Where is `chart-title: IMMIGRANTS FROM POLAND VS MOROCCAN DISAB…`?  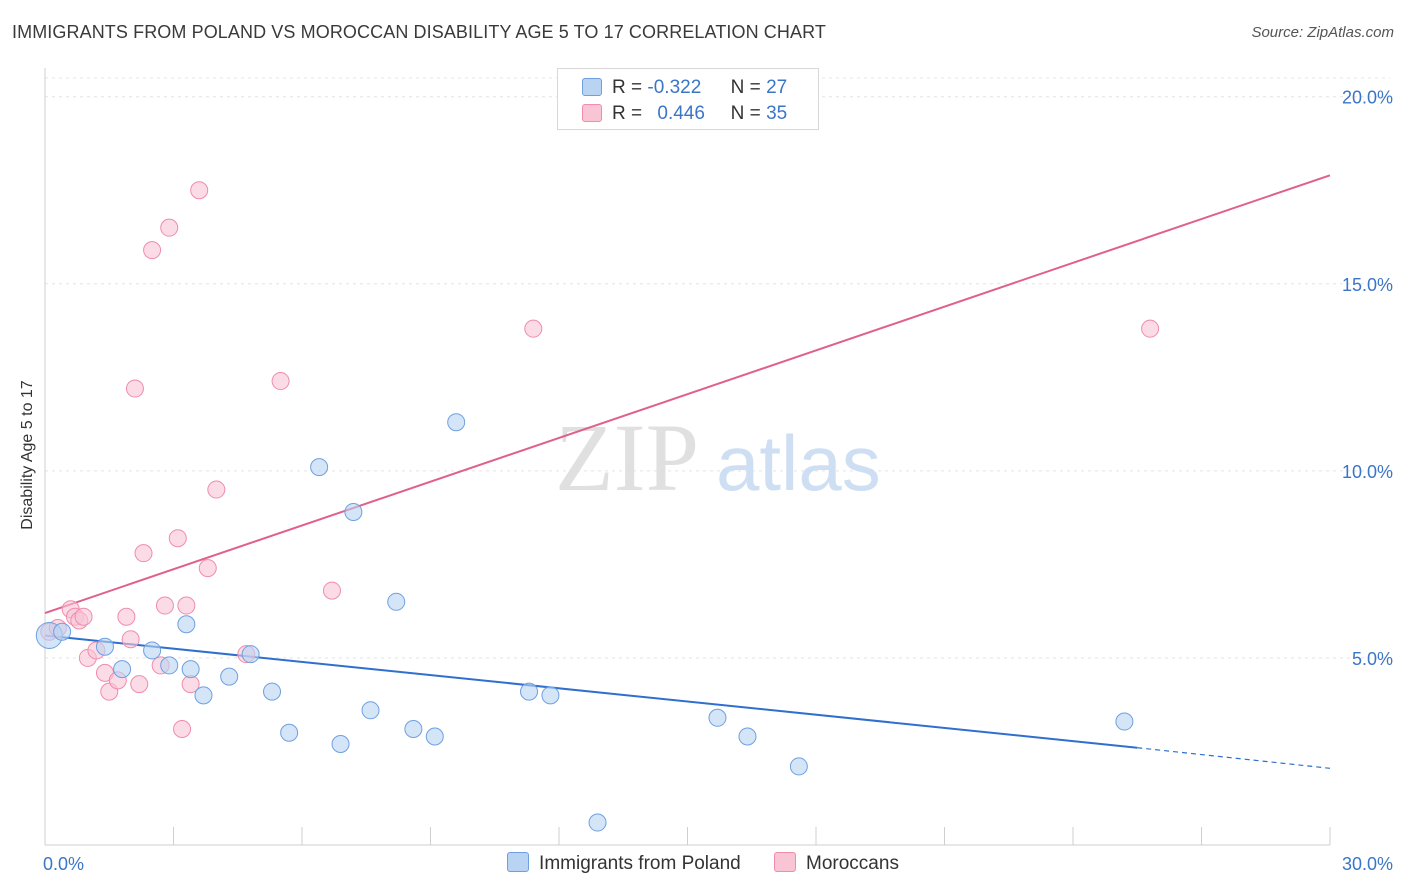
chart-title: IMMIGRANTS FROM POLAND VS MOROCCAN DISAB… is located at coordinates (419, 32).